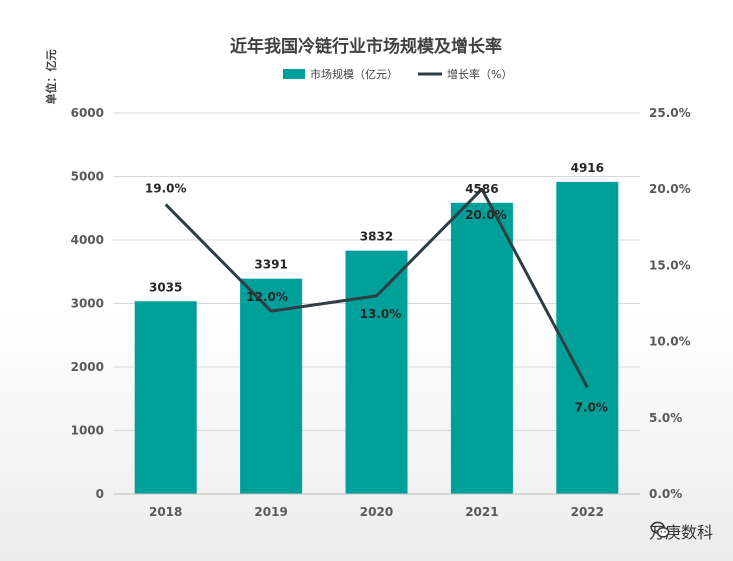 The image size is (733, 561). Describe the element at coordinates (670, 342) in the screenshot. I see `y-right-tick-label: 10.0%` at that location.